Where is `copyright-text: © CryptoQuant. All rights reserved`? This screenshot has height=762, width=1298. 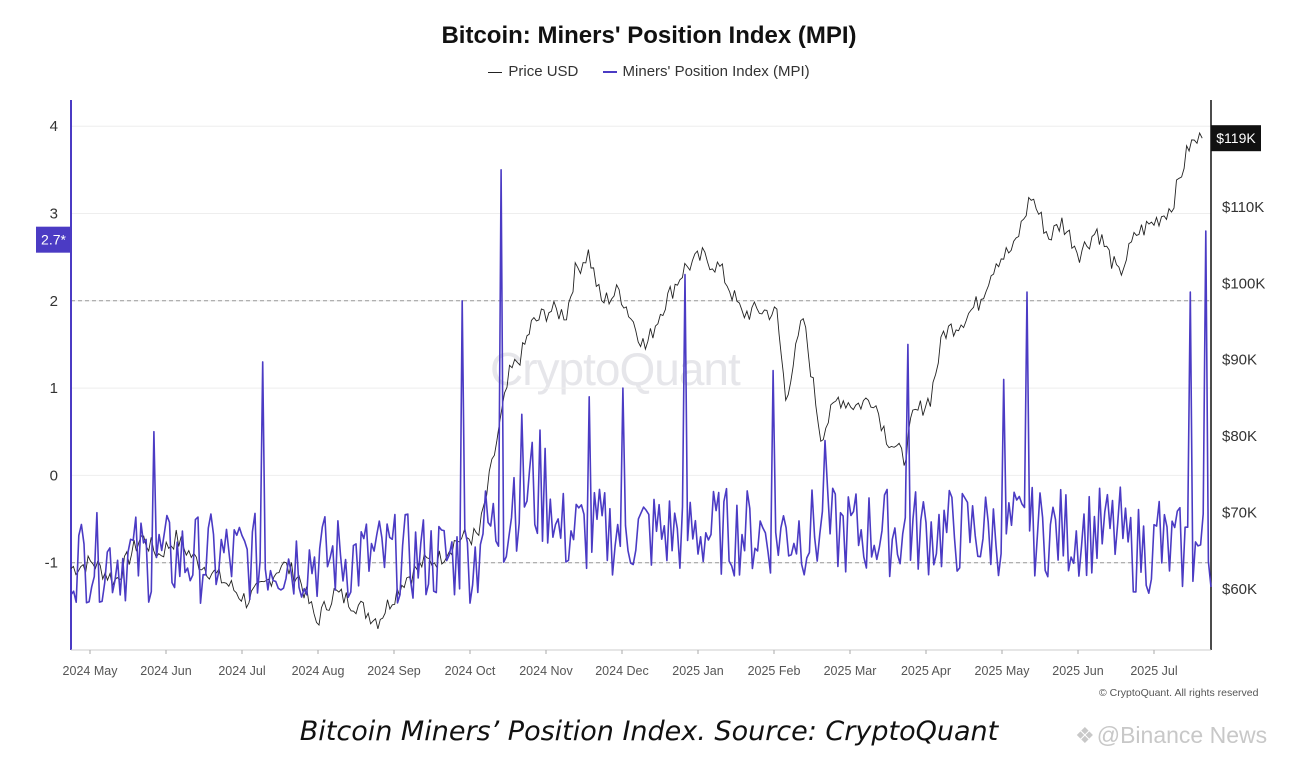
copyright-text: © CryptoQuant. All rights reserved is located at coordinates (1179, 693).